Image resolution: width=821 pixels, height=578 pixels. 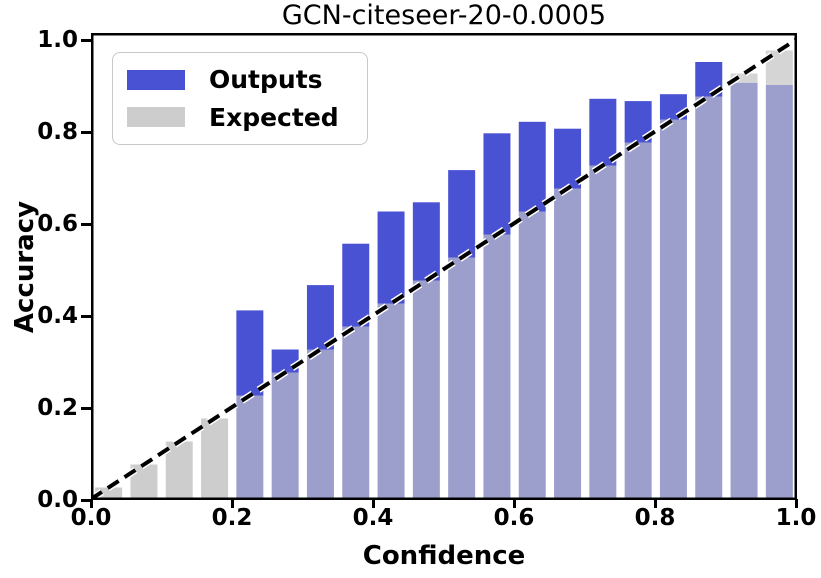 I want to click on legend-entry-outputs: Outputs, so click(x=240, y=79).